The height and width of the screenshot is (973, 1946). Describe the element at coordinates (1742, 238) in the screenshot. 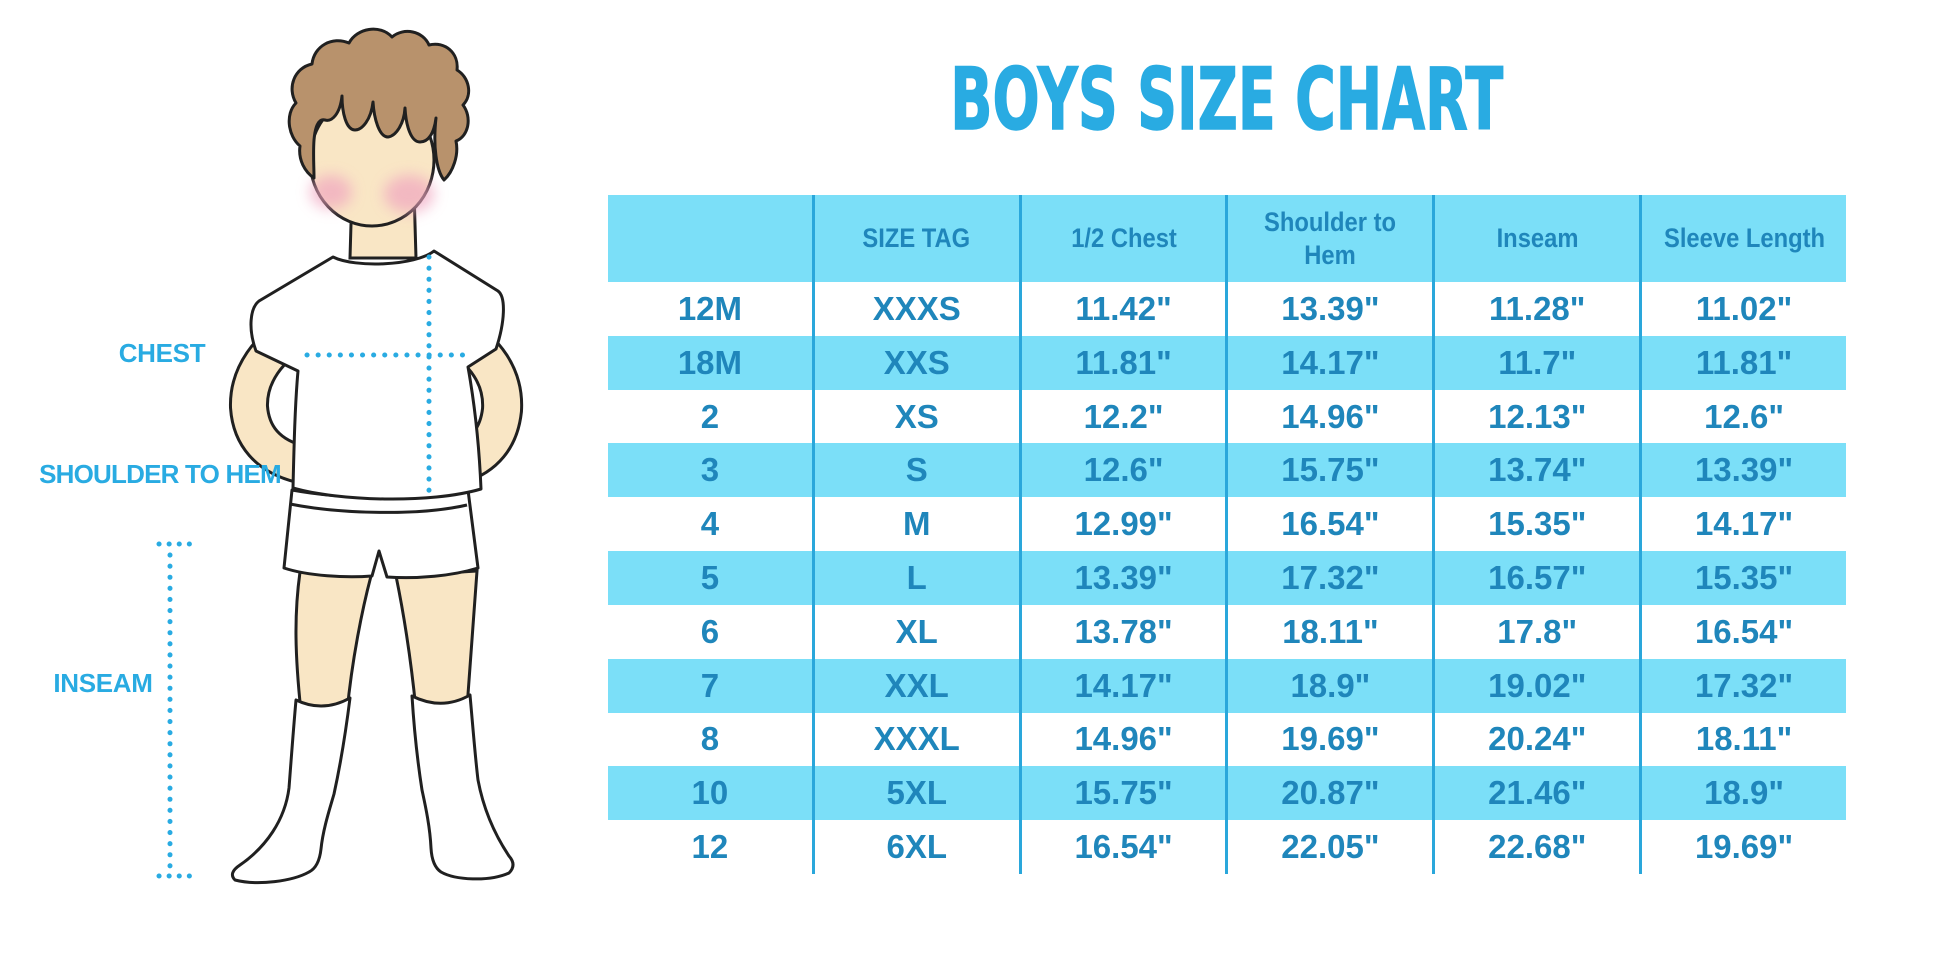

I see `header-cell: Sleeve Length` at that location.